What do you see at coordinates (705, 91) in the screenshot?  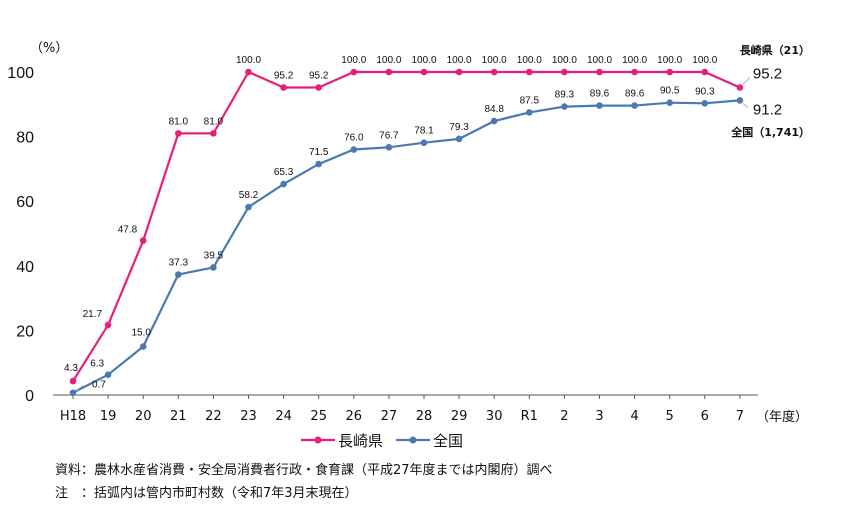 I see `data-label: 90.3` at bounding box center [705, 91].